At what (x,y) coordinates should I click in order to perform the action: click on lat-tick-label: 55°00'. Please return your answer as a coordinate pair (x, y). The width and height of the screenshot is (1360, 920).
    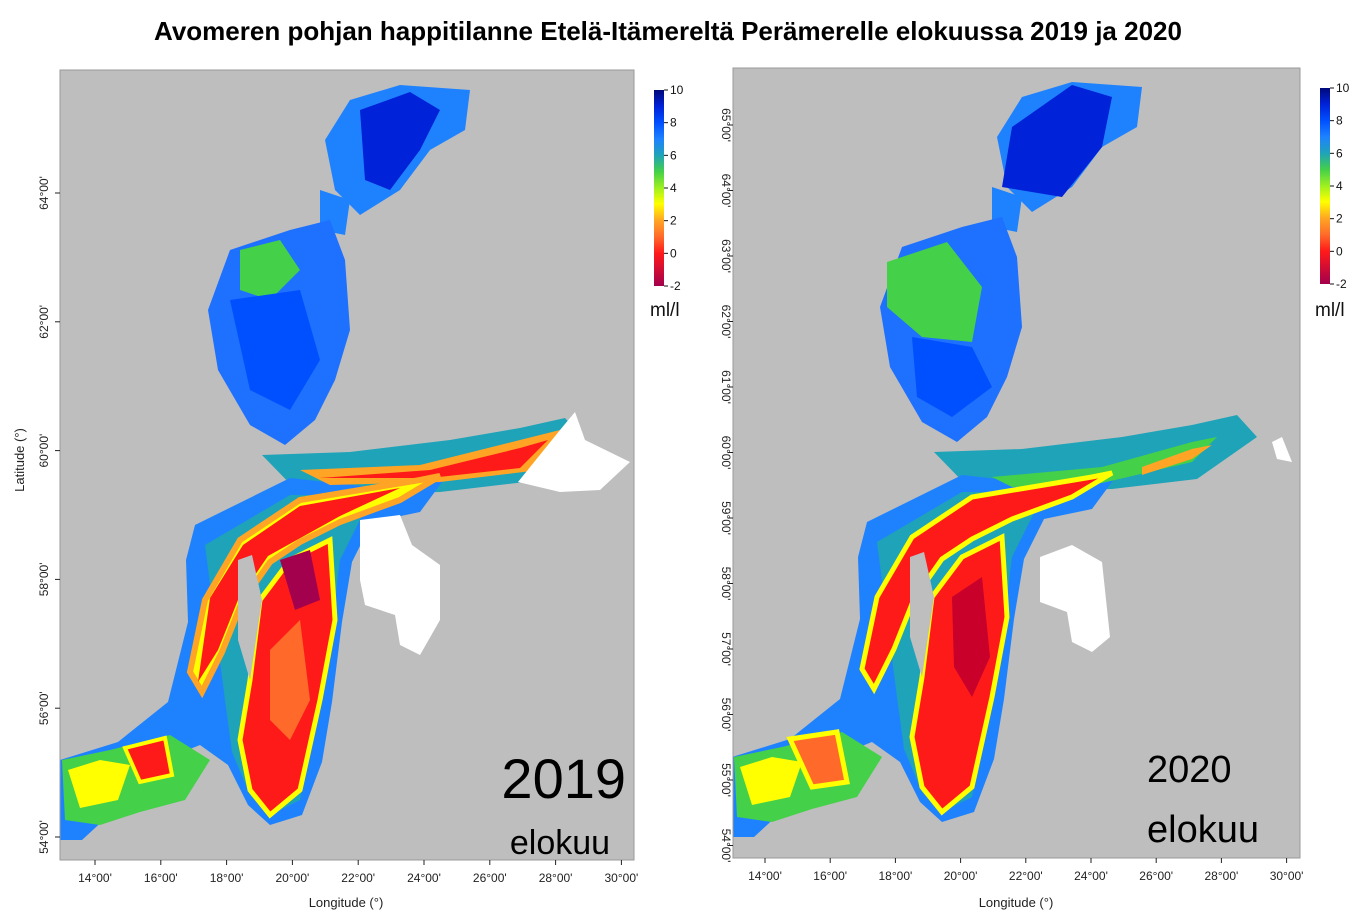
    Looking at the image, I should click on (726, 780).